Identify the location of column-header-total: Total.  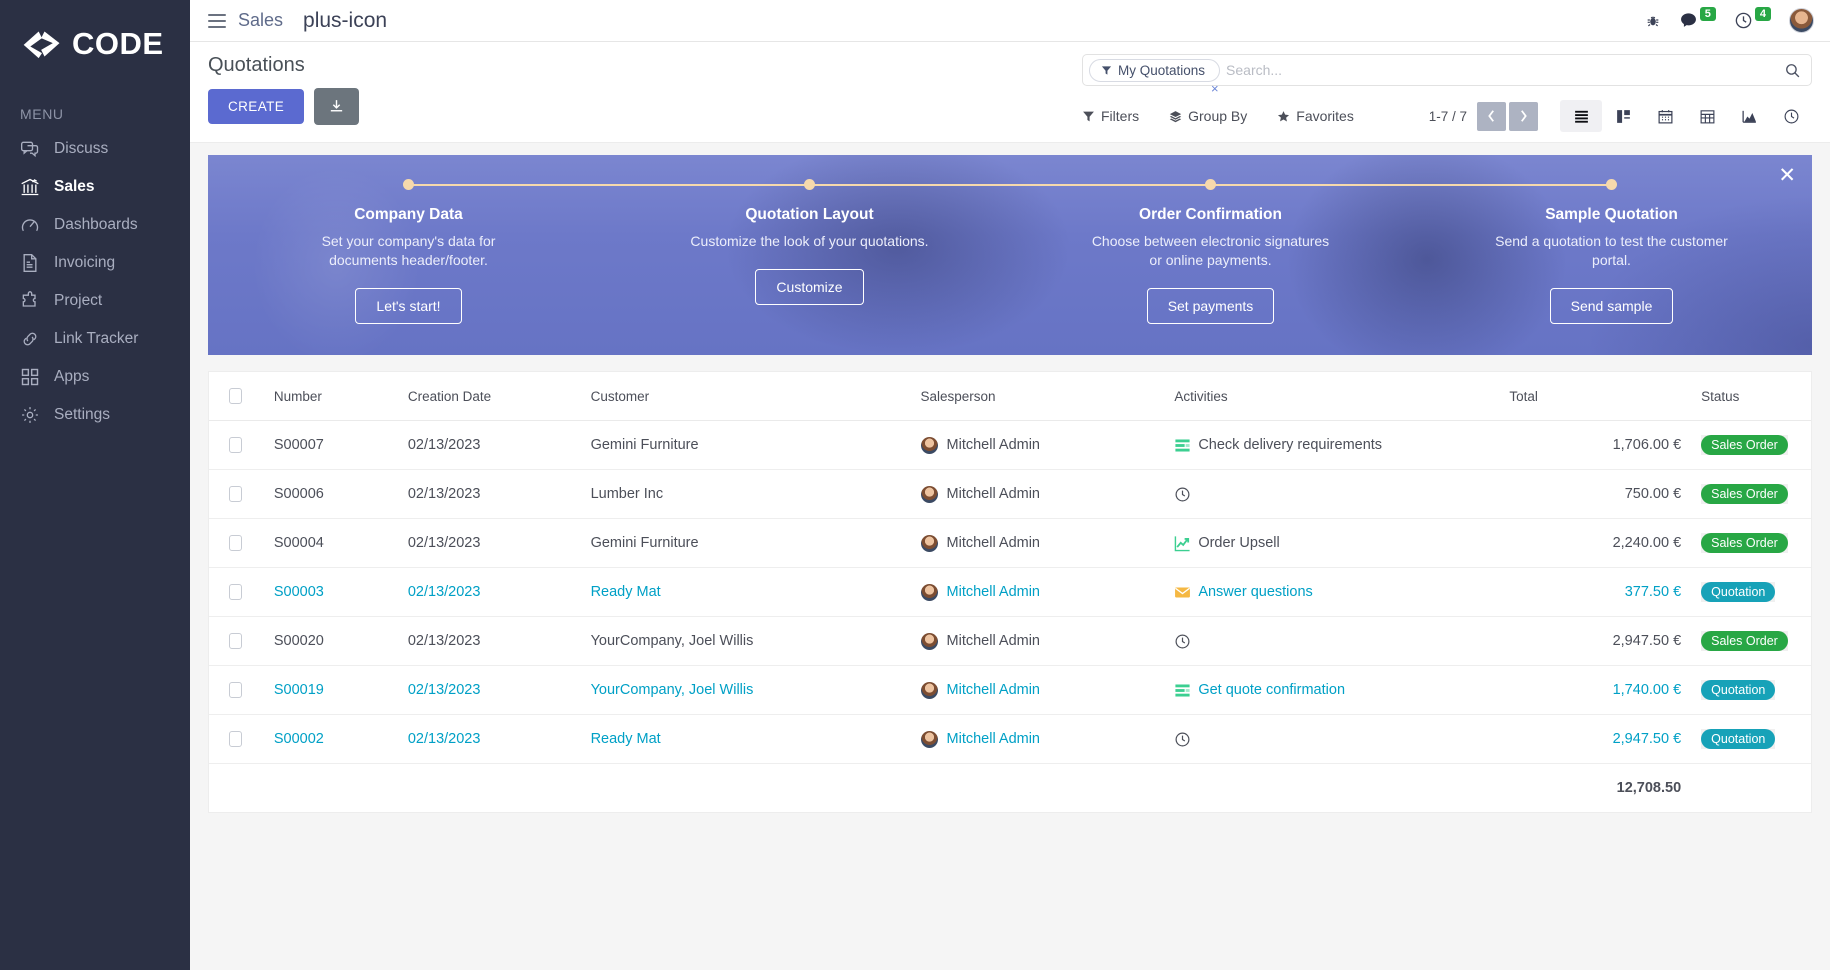
(1595, 396).